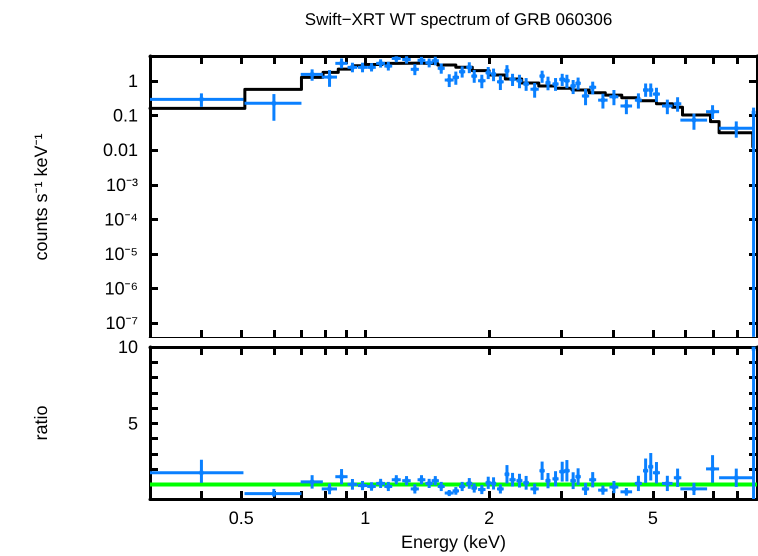  I want to click on chart-title: Swift−XRT WT spectrum of GRB 060306, so click(458, 19).